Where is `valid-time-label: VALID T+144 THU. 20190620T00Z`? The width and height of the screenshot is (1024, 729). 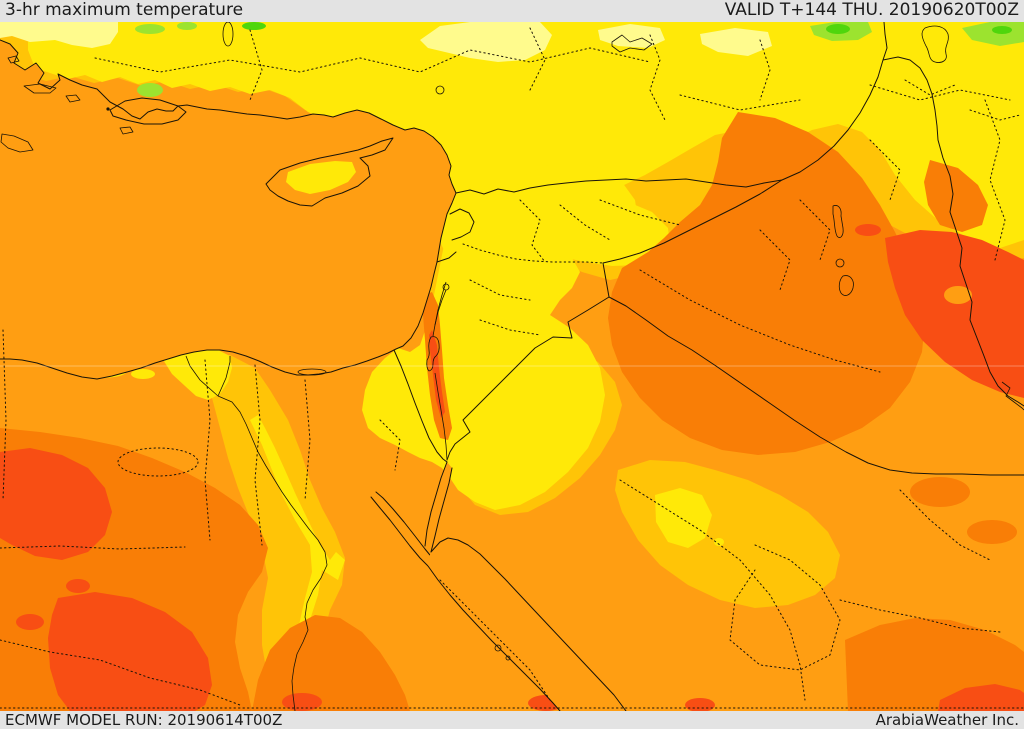
valid-time-label: VALID T+144 THU. 20190620T00Z is located at coordinates (871, 10).